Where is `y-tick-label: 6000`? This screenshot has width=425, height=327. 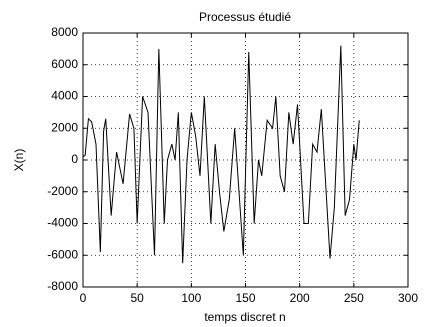 y-tick-label: 6000 is located at coordinates (64, 64).